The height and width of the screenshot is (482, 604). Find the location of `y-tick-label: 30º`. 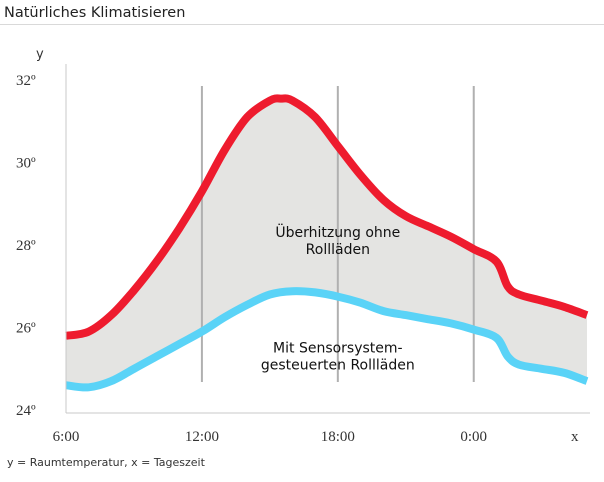

y-tick-label: 30º is located at coordinates (26, 164).